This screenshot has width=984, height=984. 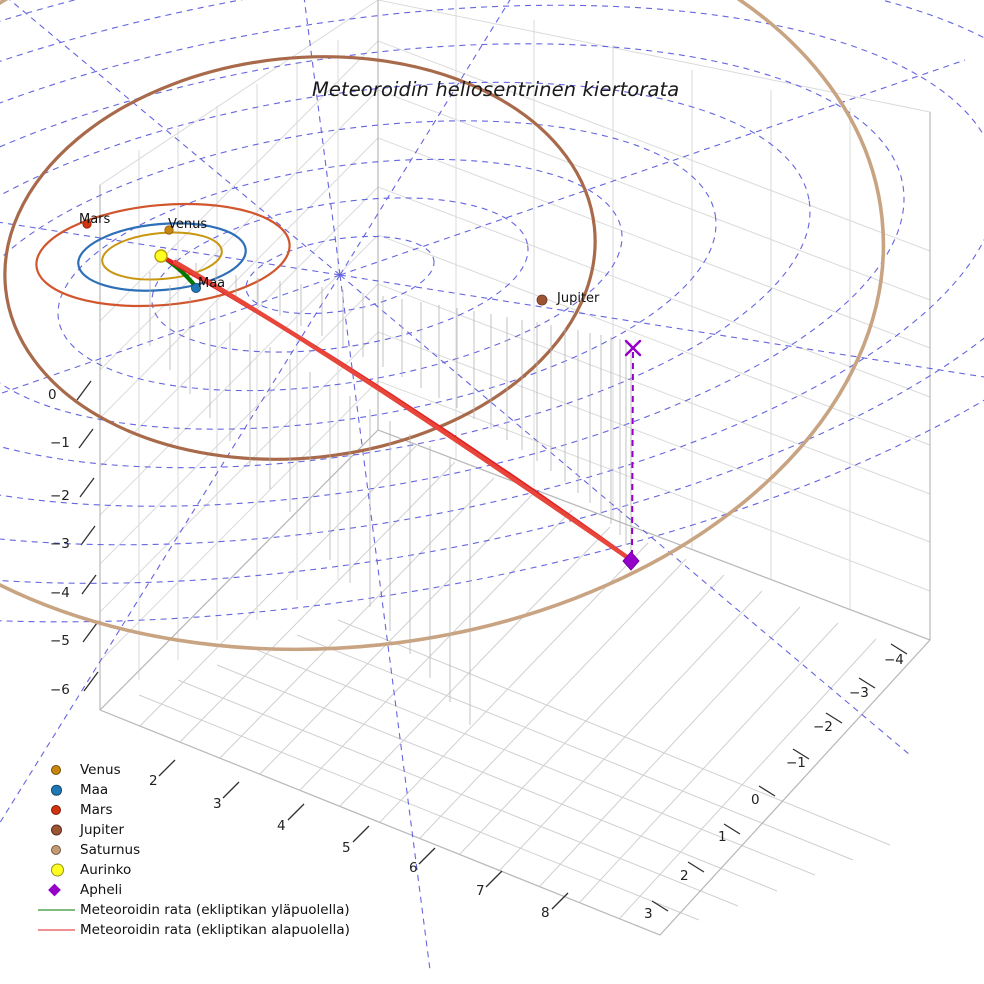 What do you see at coordinates (60, 690) in the screenshot?
I see `z-tick-label-6: −6` at bounding box center [60, 690].